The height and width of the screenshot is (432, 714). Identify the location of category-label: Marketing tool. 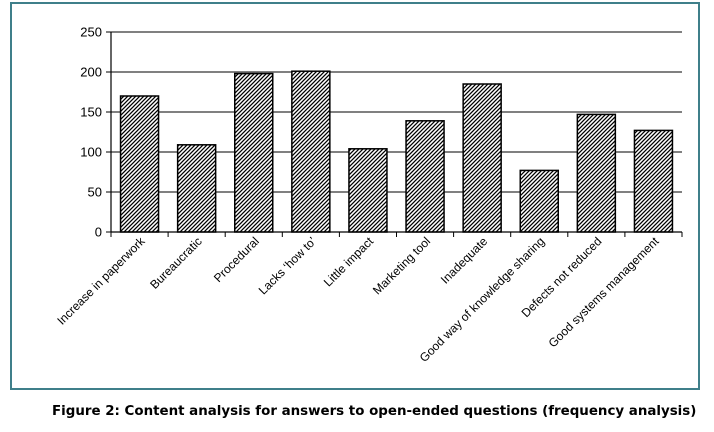
(401, 265).